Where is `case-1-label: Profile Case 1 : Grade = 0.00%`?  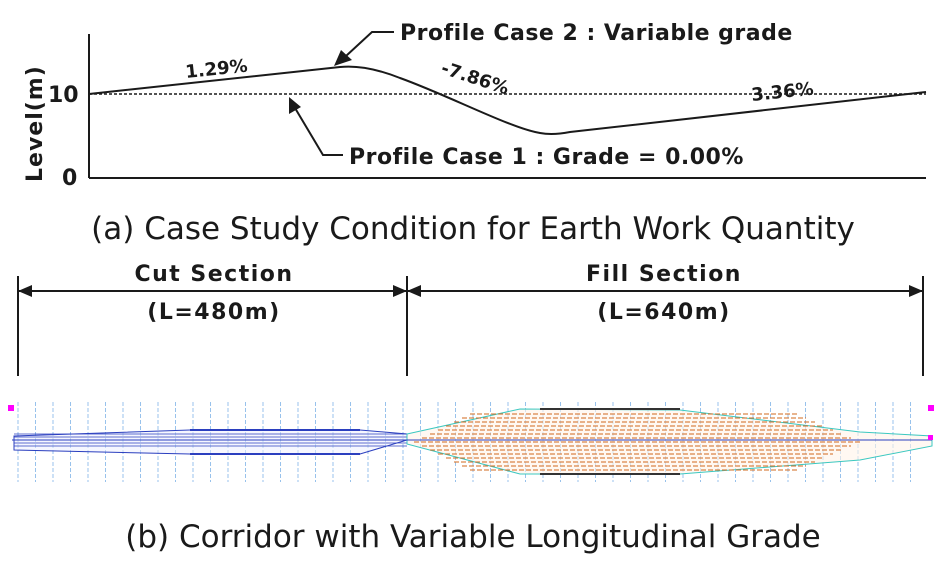 case-1-label: Profile Case 1 : Grade = 0.00% is located at coordinates (546, 157).